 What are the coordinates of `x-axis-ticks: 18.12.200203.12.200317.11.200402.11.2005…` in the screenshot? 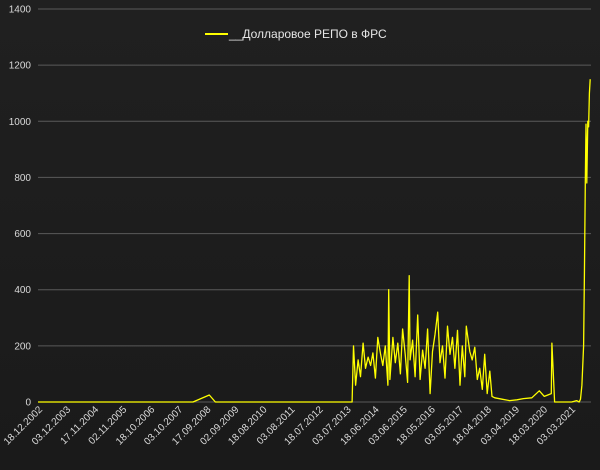 It's located at (290, 425).